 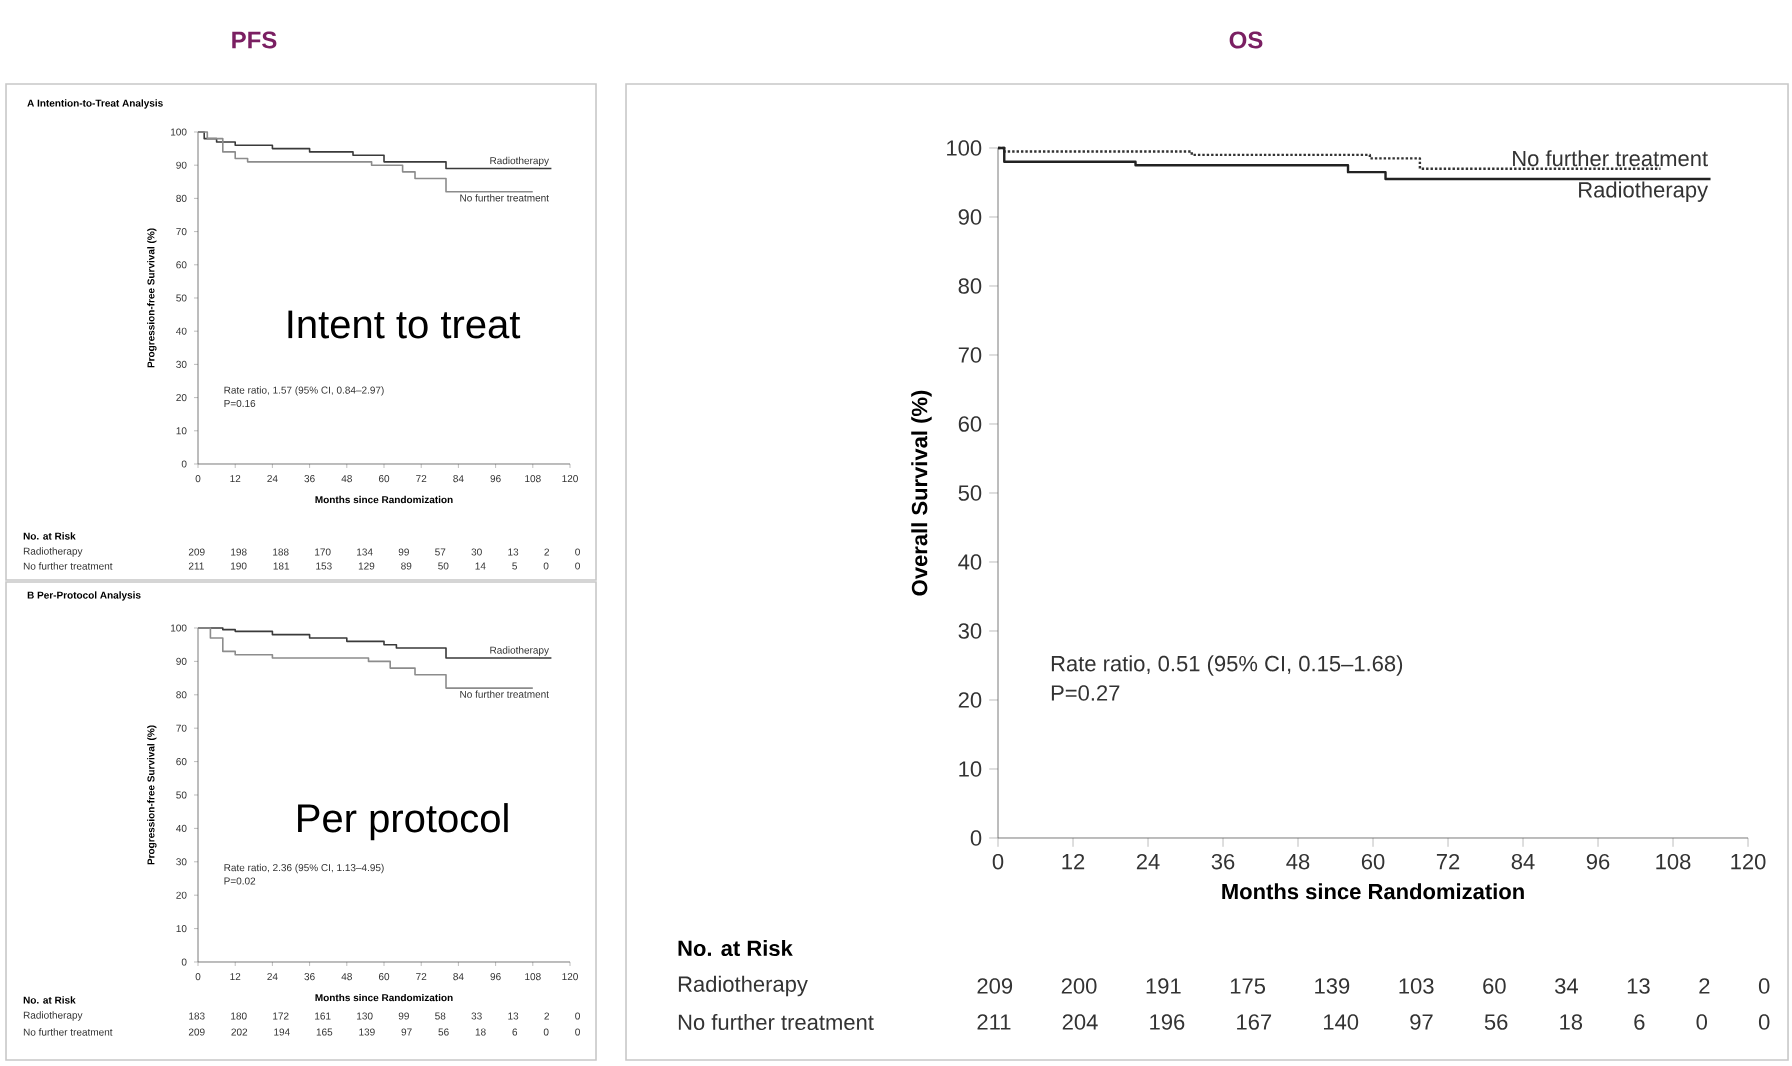 I want to click on annotation: Rate ratio, 0.51 (95% CI, 0.15–1.68), so click(x=1227, y=665).